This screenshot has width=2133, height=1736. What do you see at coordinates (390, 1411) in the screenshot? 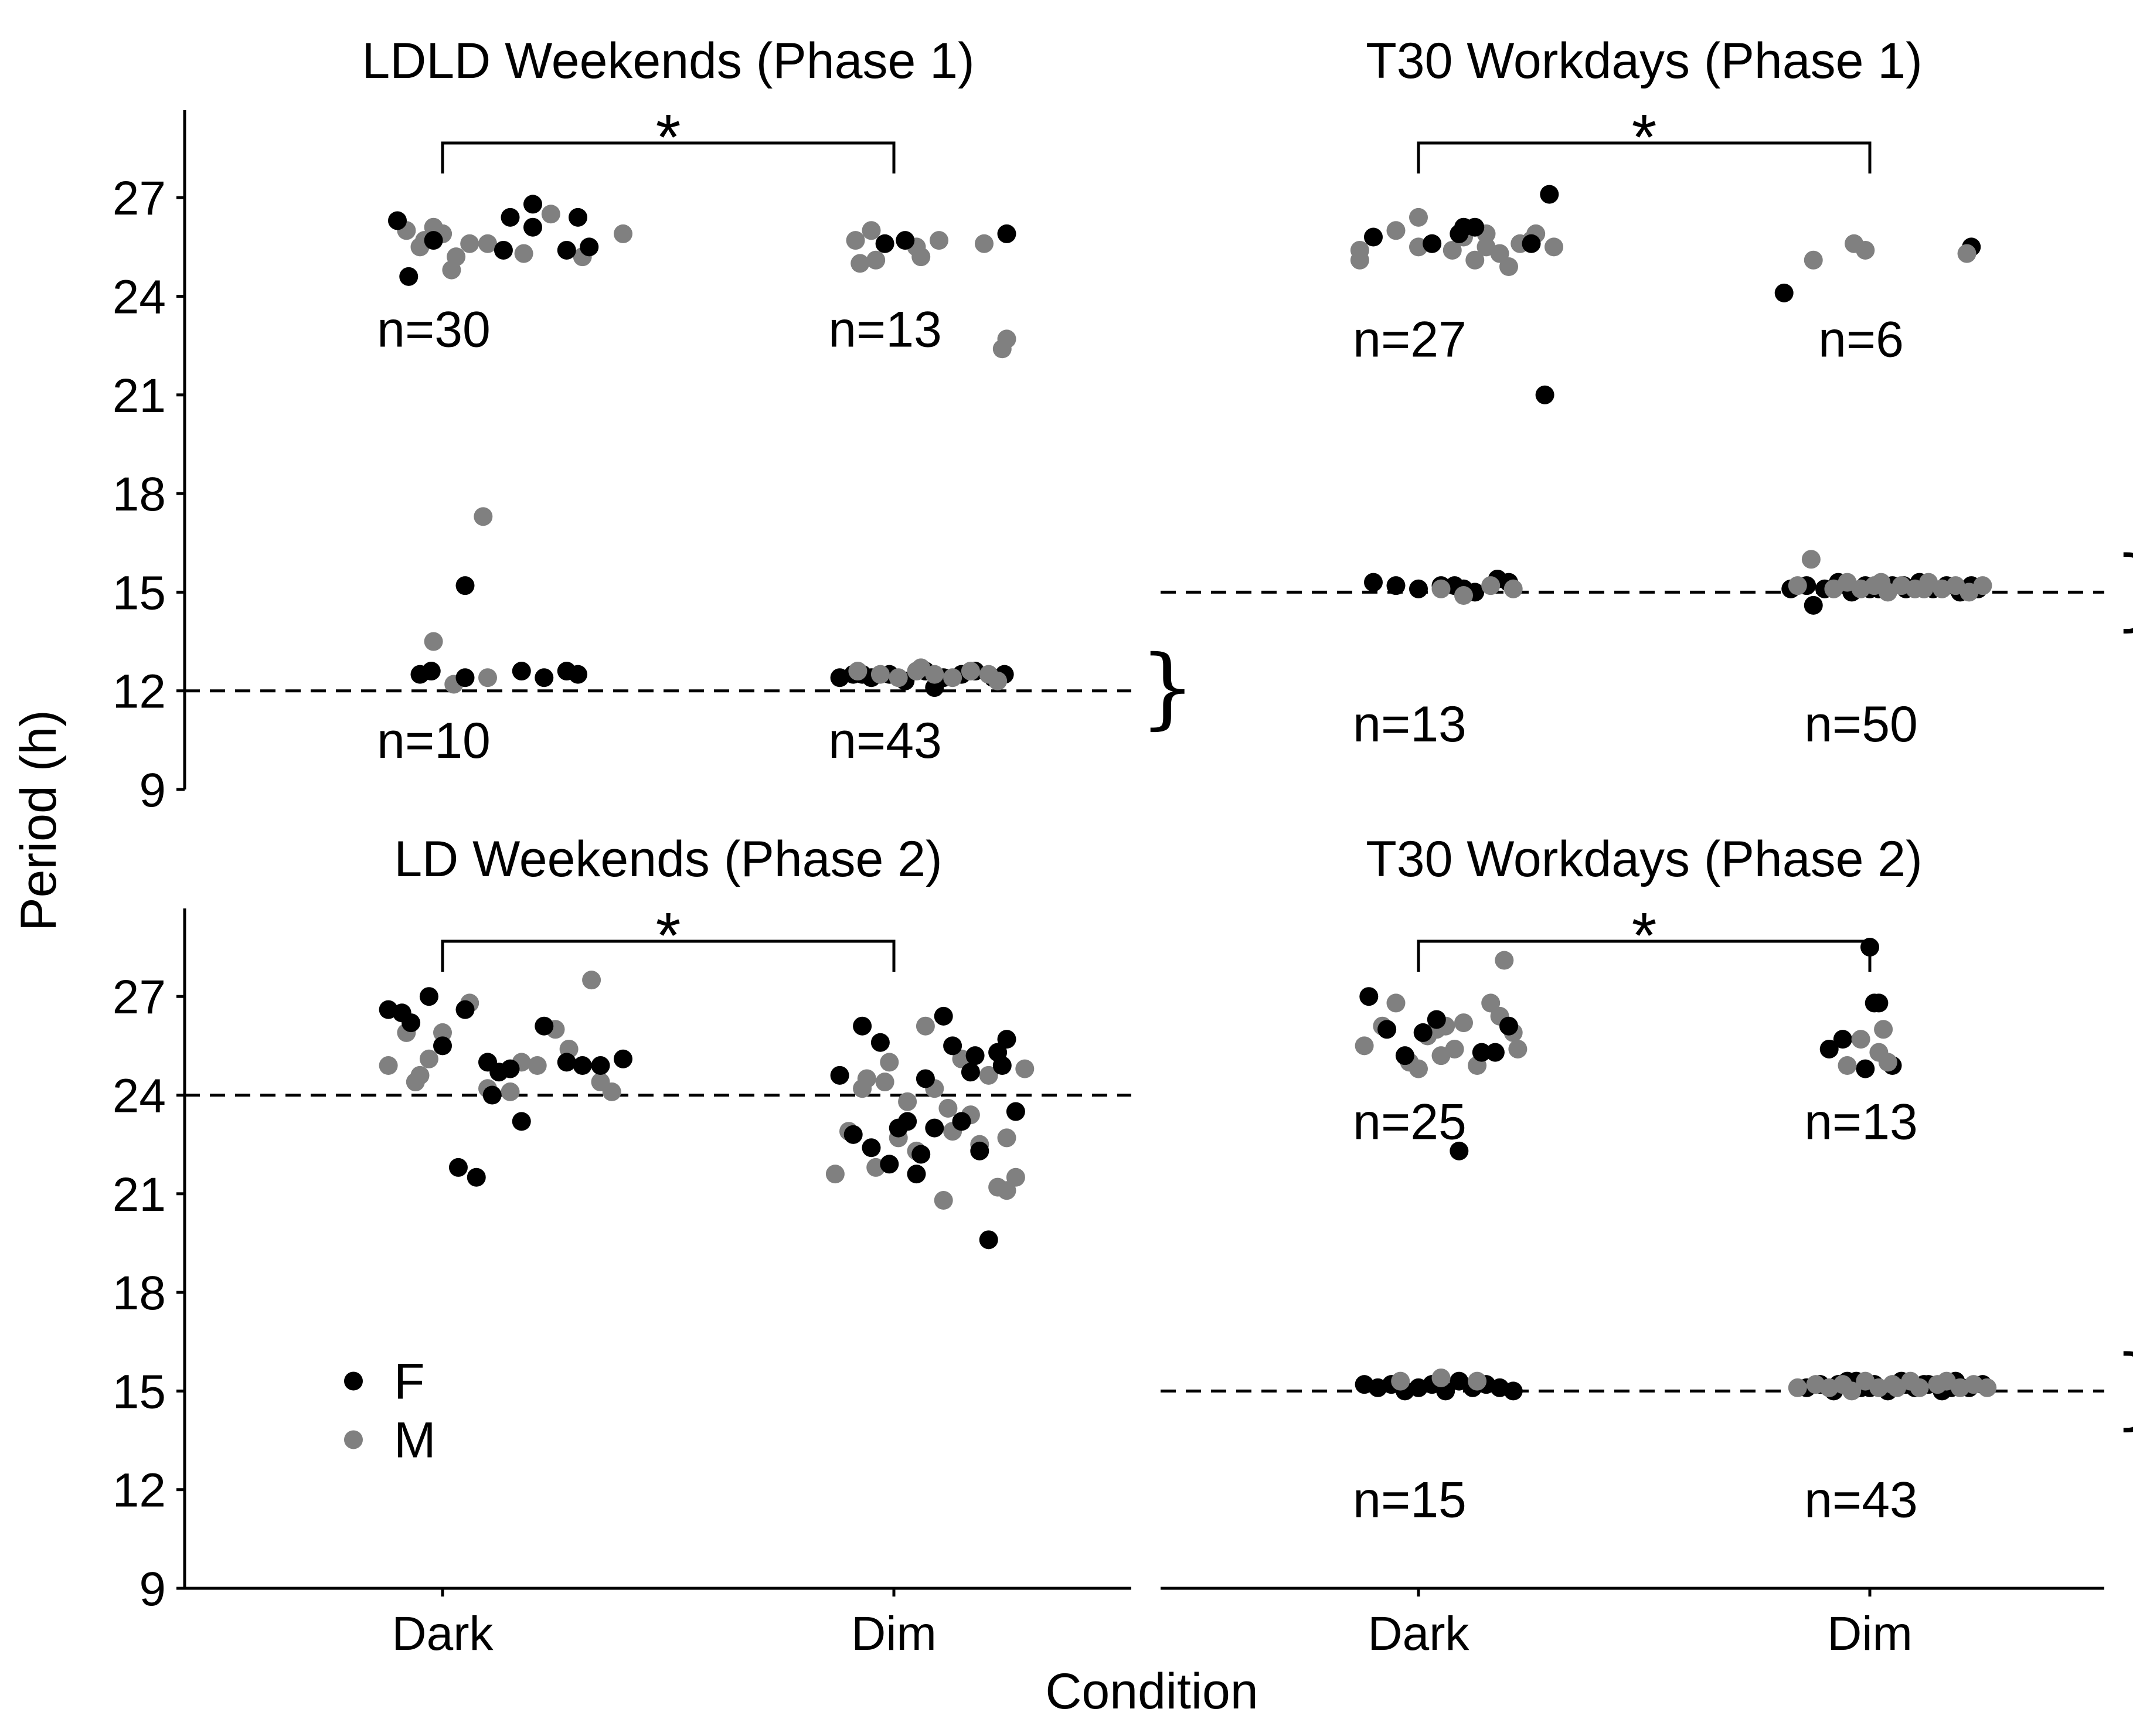
I see `legend: FM` at bounding box center [390, 1411].